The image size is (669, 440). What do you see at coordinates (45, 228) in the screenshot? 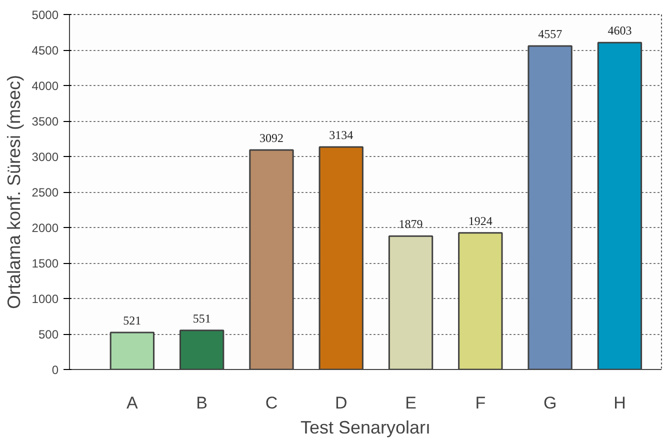
I see `y-tick-label: 2000` at bounding box center [45, 228].